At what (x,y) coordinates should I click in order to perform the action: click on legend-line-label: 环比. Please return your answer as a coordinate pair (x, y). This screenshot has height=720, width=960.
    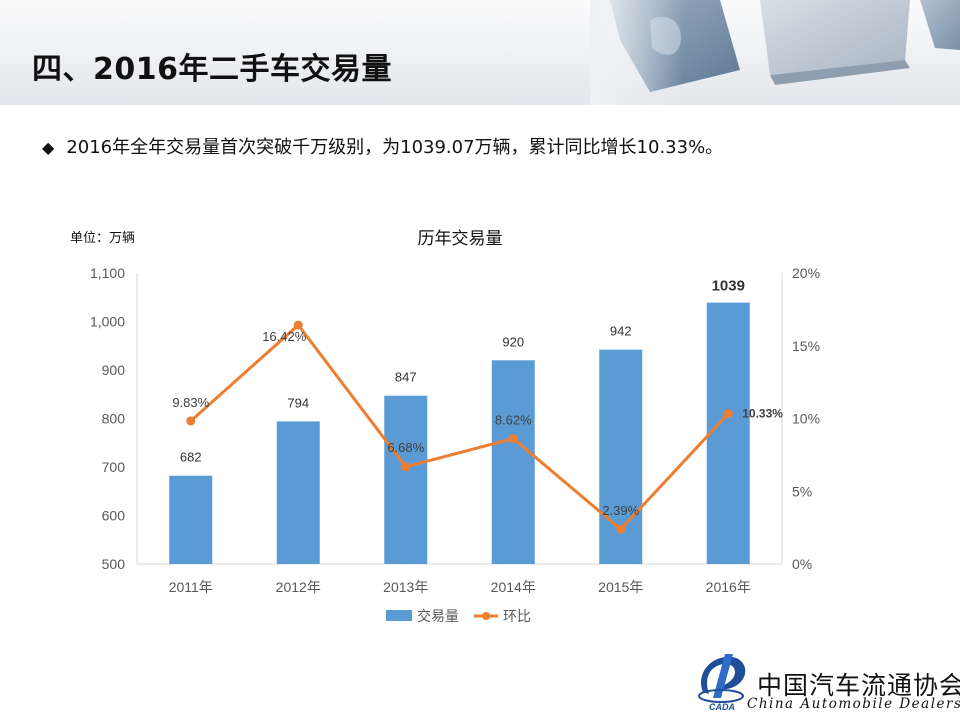
    Looking at the image, I should click on (517, 616).